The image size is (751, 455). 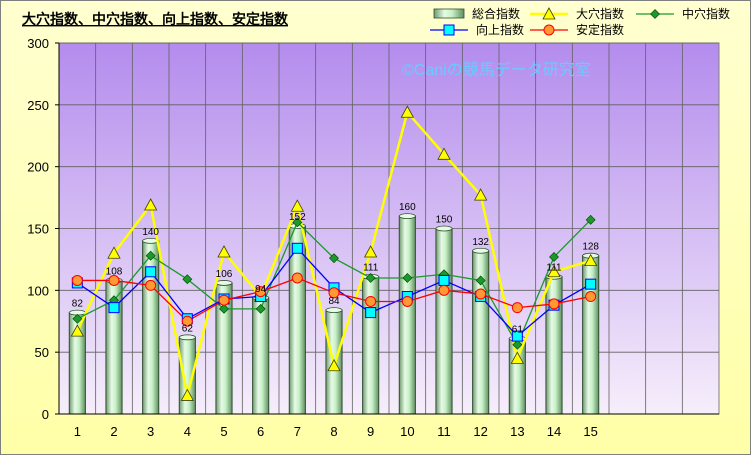 I want to click on bar-data-label: 94, so click(x=261, y=289).